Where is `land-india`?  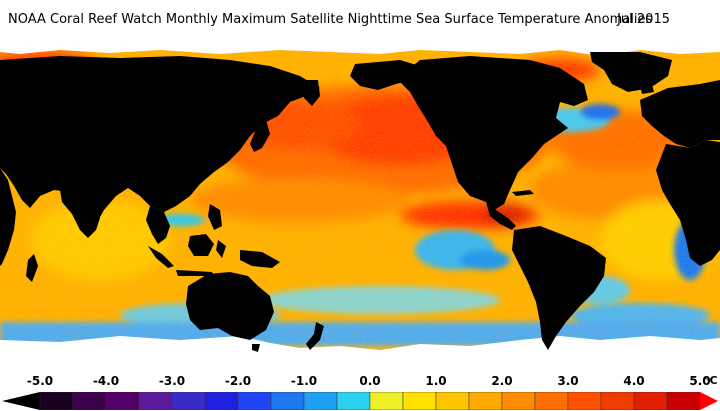 land-india is located at coordinates (80, 214).